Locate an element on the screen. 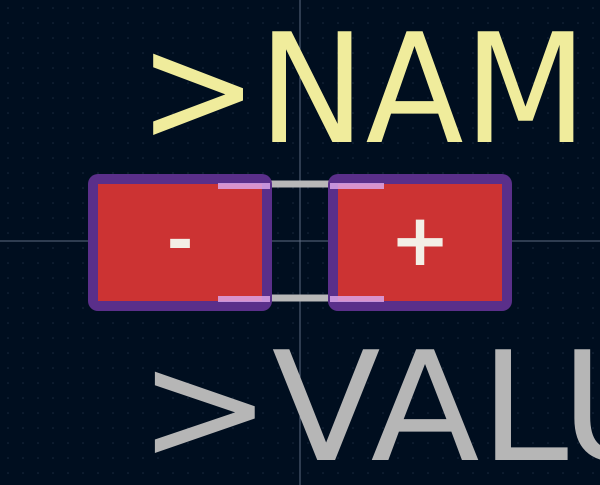 The width and height of the screenshot is (600, 485). pad-minus-label: - is located at coordinates (180, 241).